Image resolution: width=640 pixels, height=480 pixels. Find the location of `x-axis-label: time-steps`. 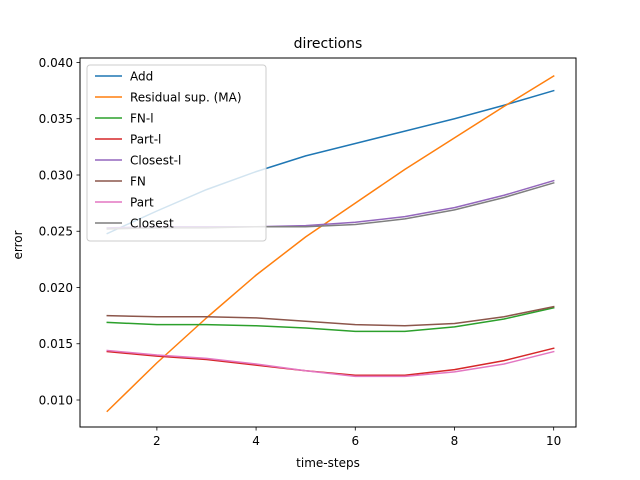

x-axis-label: time-steps is located at coordinates (328, 463).